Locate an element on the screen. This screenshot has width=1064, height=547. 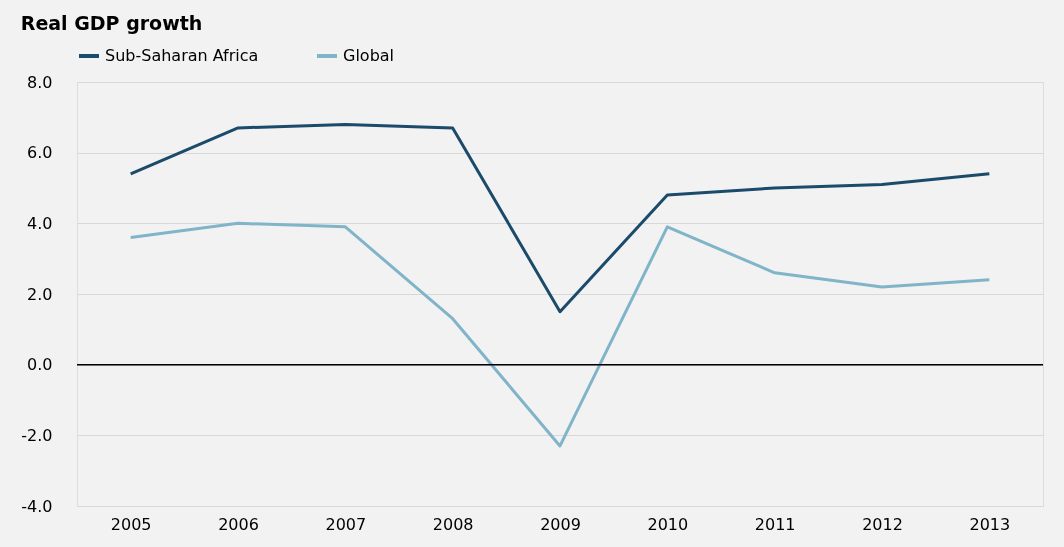
x-tick-label: 2007 is located at coordinates (346, 524).